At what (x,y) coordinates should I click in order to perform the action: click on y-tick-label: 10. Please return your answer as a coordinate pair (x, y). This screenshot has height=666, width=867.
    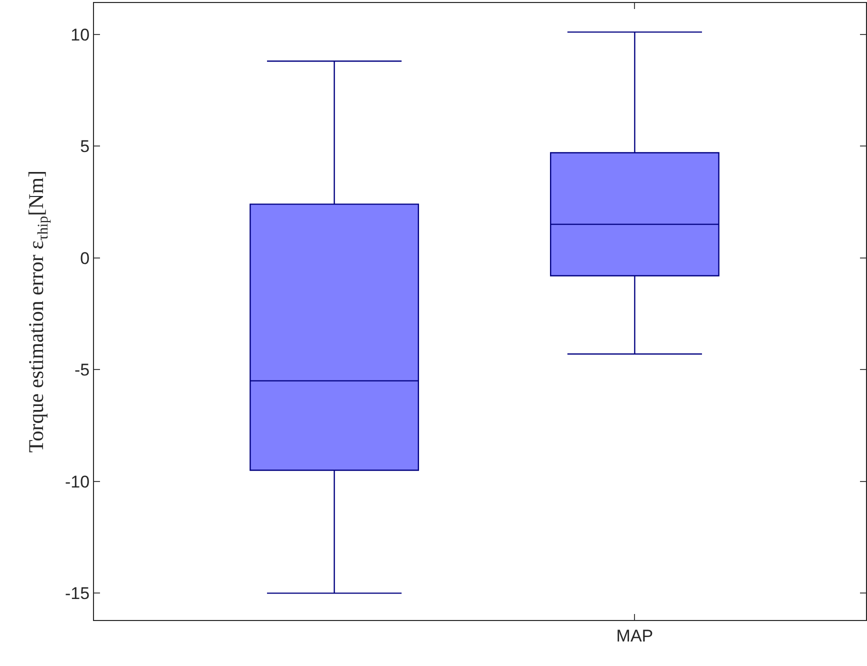
    Looking at the image, I should click on (80, 34).